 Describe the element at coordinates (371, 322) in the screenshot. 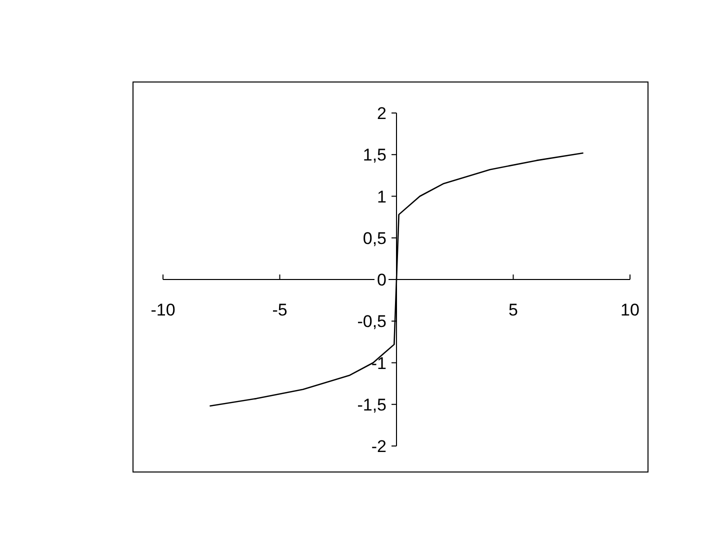

I see `y-tick-label: -0,5` at that location.